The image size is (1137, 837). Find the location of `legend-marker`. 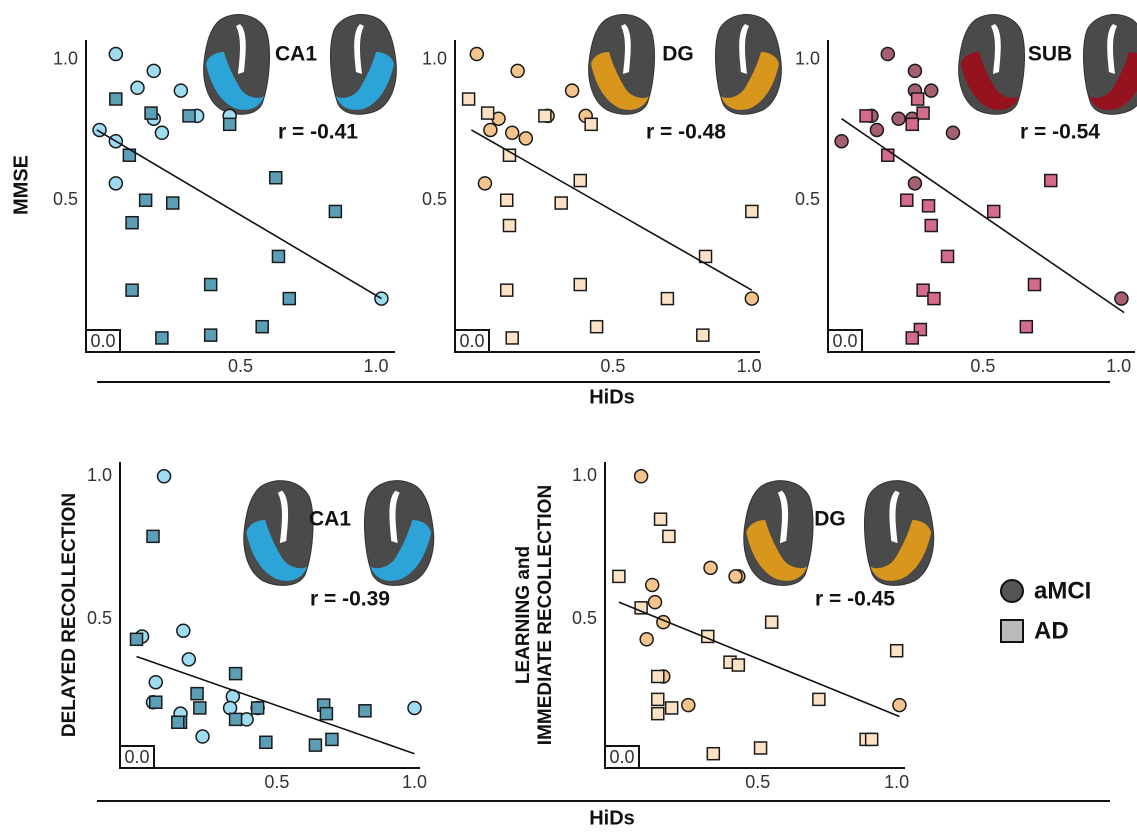

legend-marker is located at coordinates (1012, 631).